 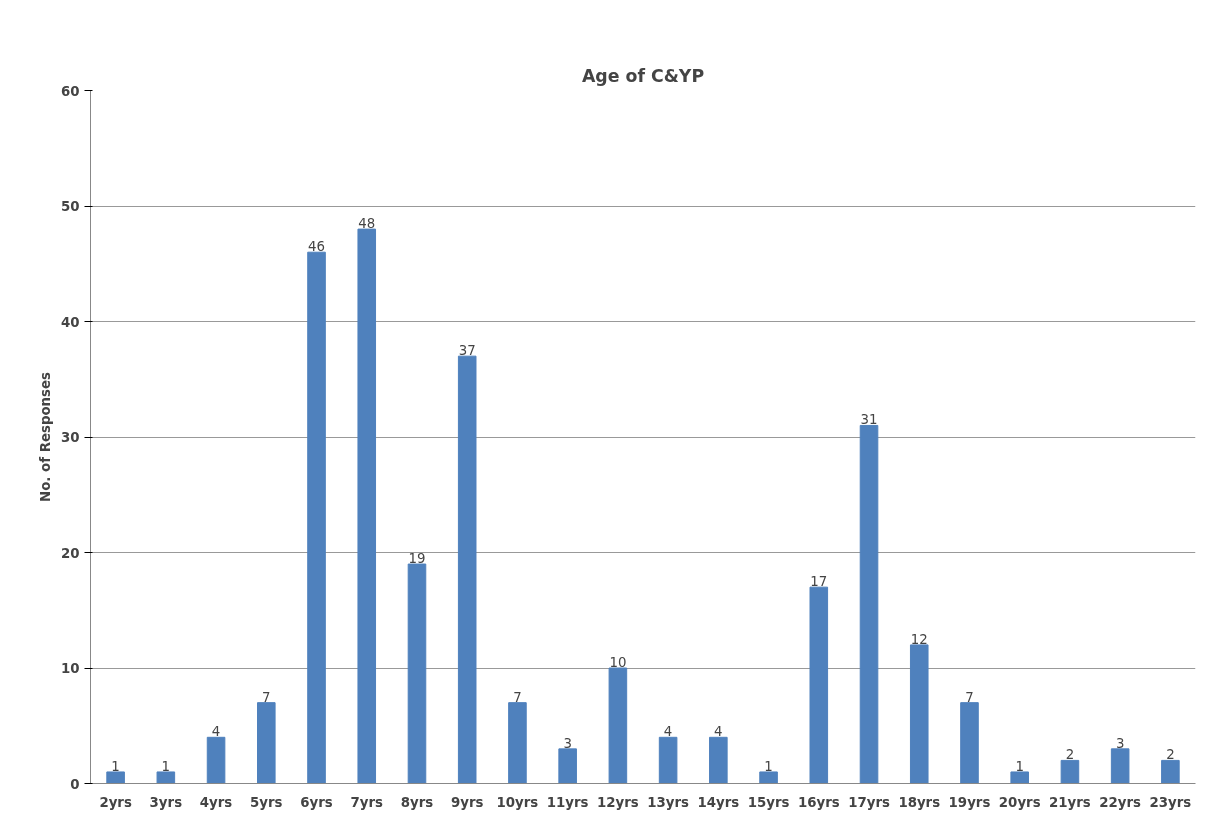 What do you see at coordinates (70, 206) in the screenshot?
I see `y-tick-label: 50` at bounding box center [70, 206].